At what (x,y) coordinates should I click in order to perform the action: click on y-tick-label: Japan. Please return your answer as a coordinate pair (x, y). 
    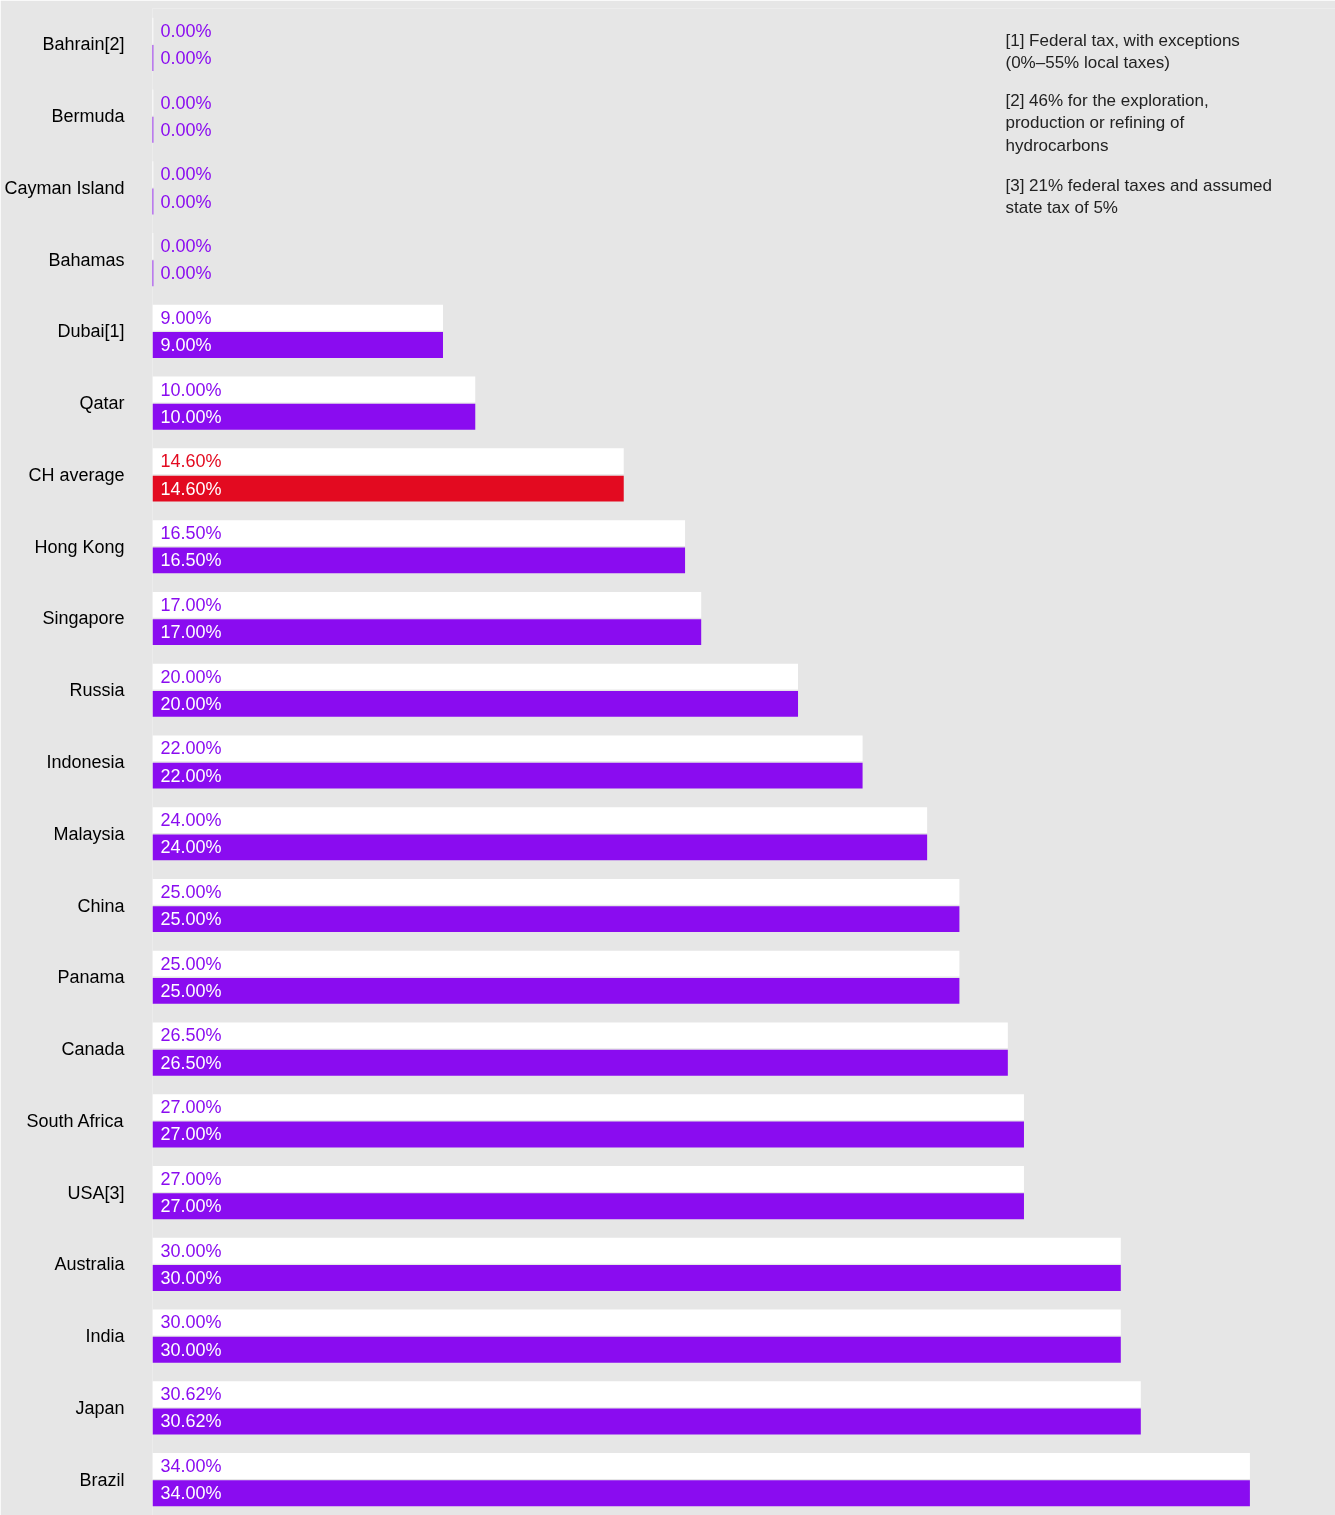
    Looking at the image, I should click on (100, 1407).